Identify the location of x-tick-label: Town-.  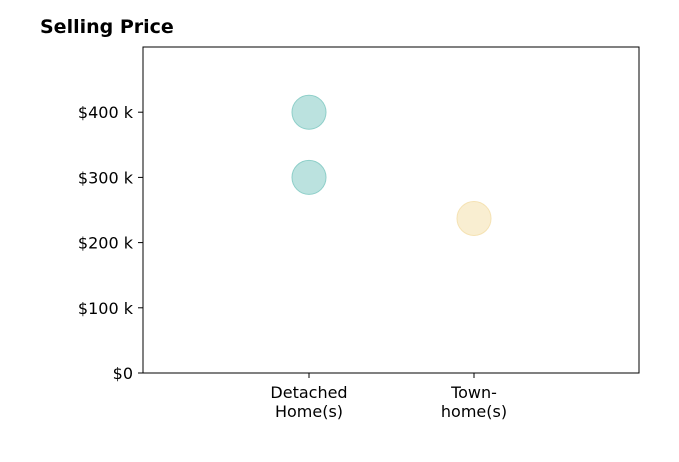
(473, 392).